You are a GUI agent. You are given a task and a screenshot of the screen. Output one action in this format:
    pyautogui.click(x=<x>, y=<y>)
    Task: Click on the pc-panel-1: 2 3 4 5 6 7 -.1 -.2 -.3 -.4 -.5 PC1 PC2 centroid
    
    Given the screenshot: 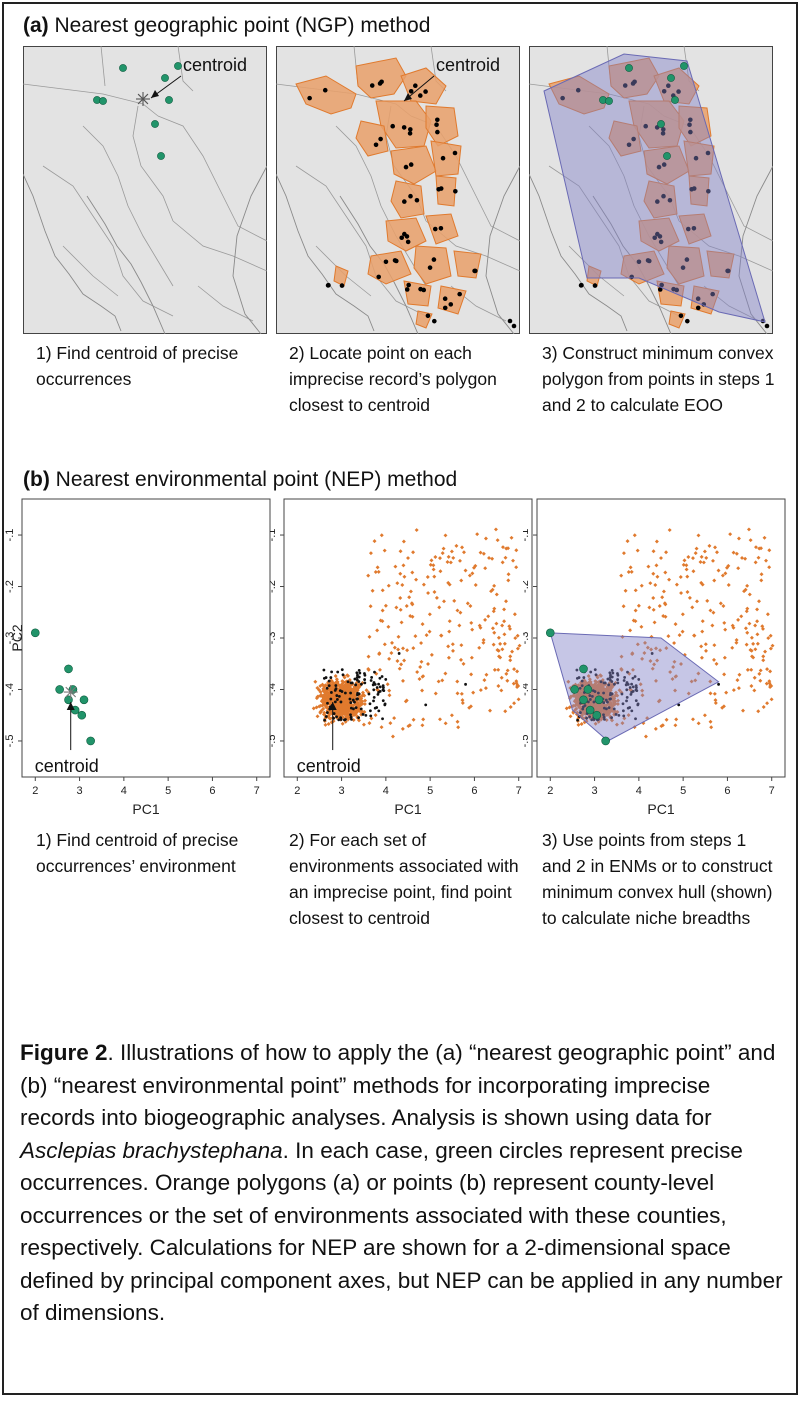 What is the action you would take?
    pyautogui.click(x=140, y=659)
    